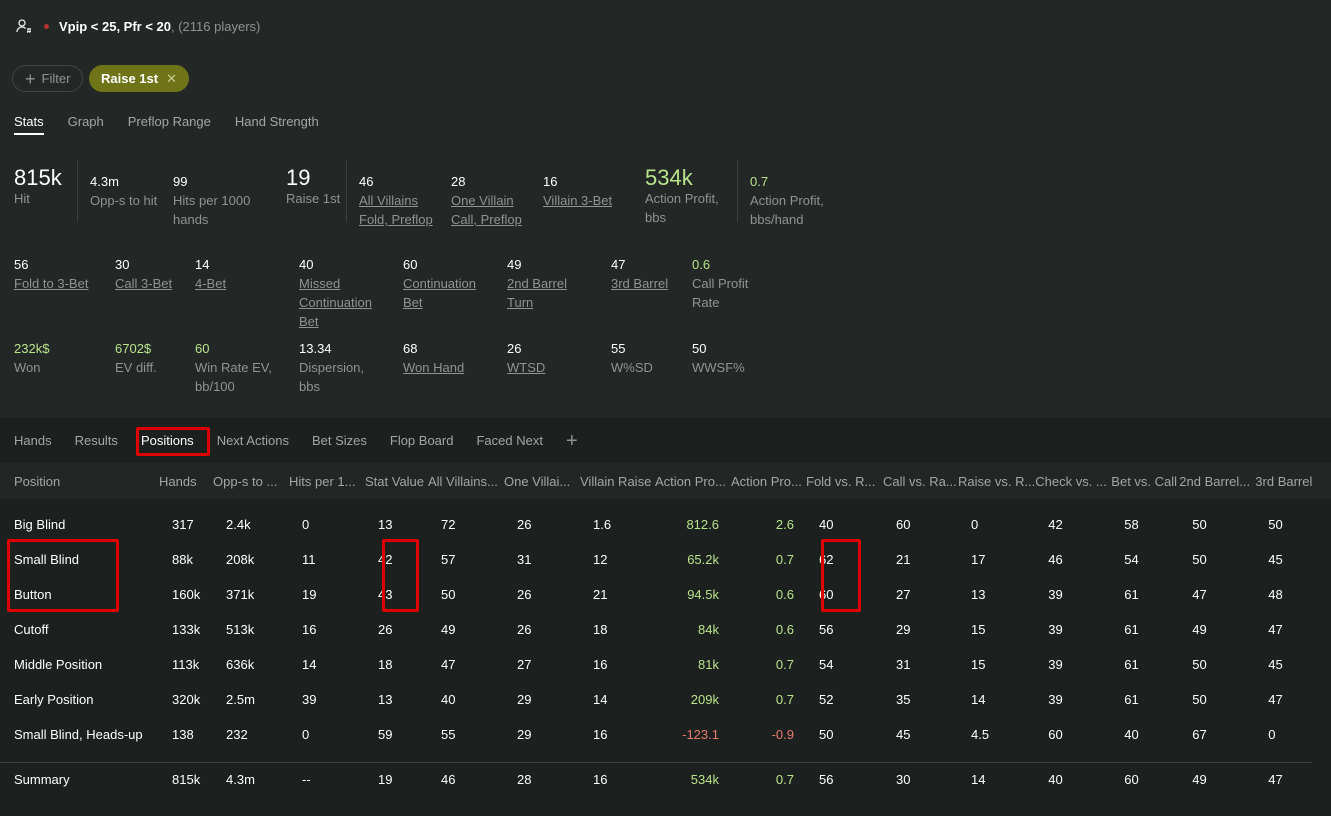  What do you see at coordinates (975, 524) in the screenshot?
I see `cell-value: 0` at bounding box center [975, 524].